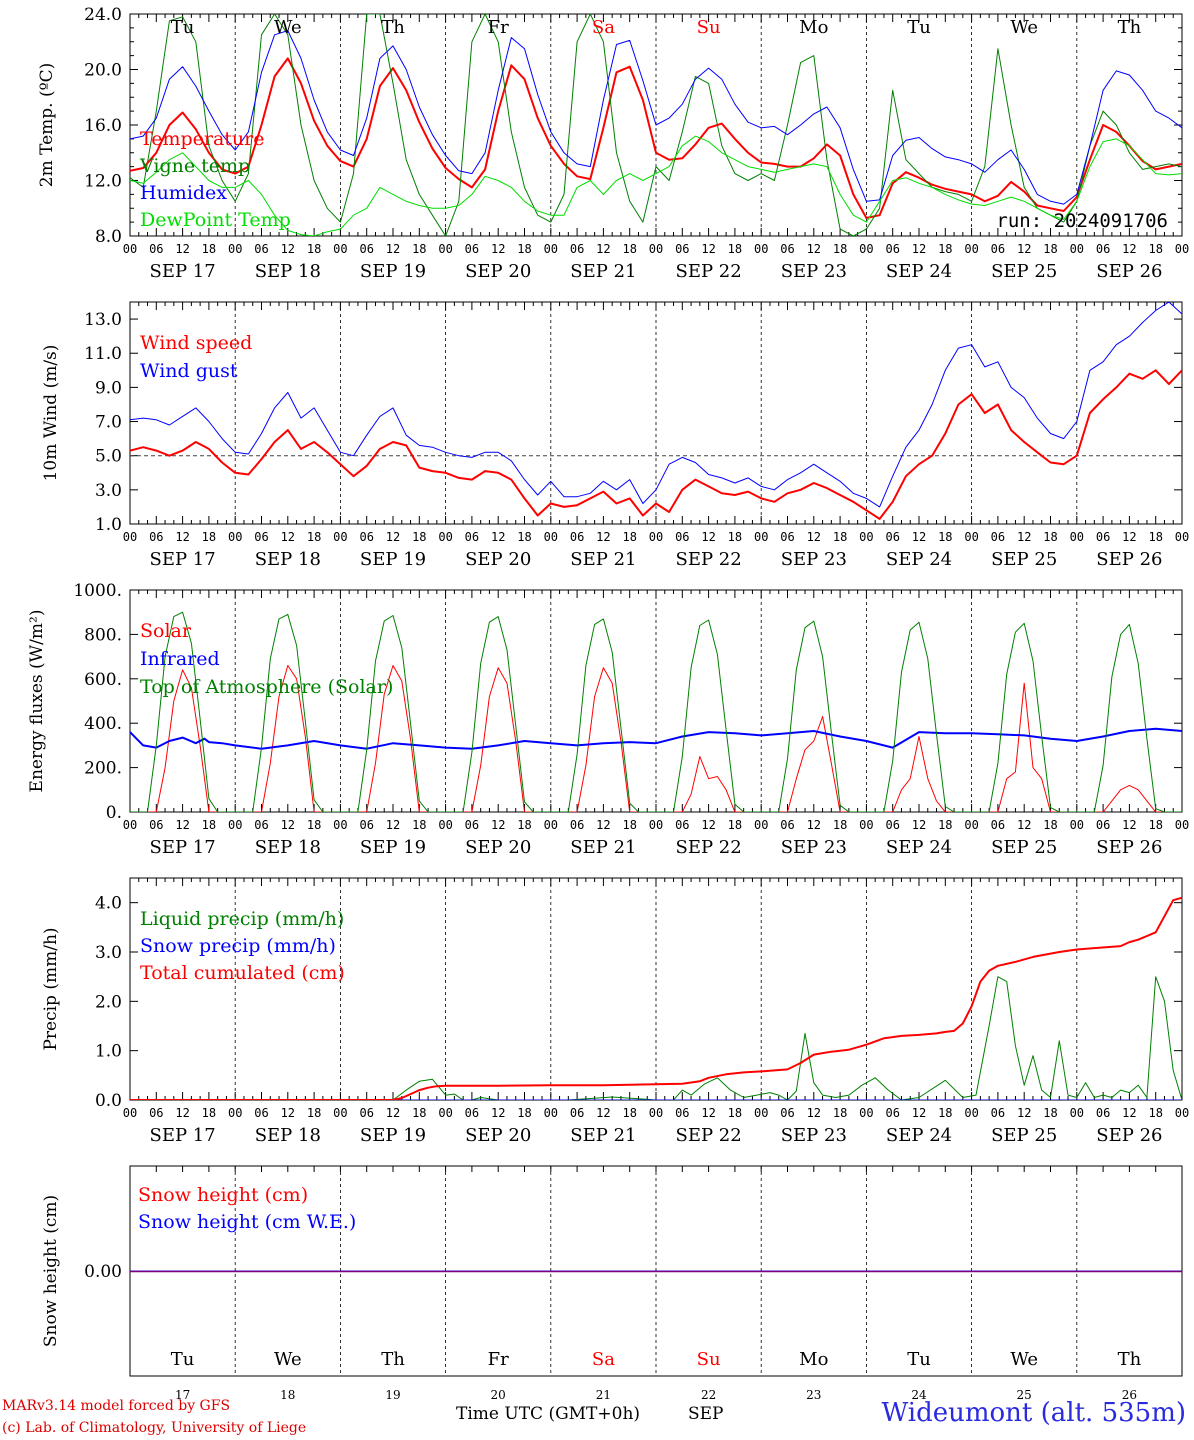  I want to click on time-axis-label: Time UTC (GMT+0h), so click(548, 1414).